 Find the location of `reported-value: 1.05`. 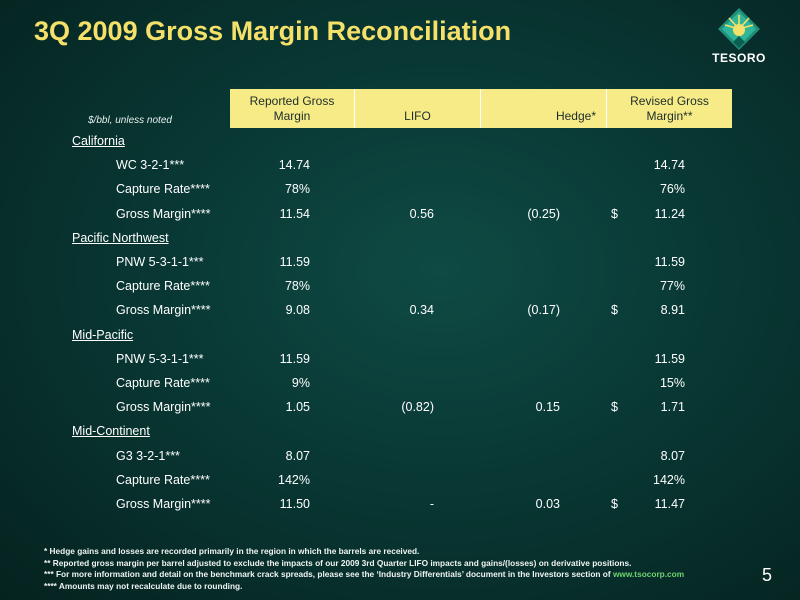

reported-value: 1.05 is located at coordinates (297, 407).